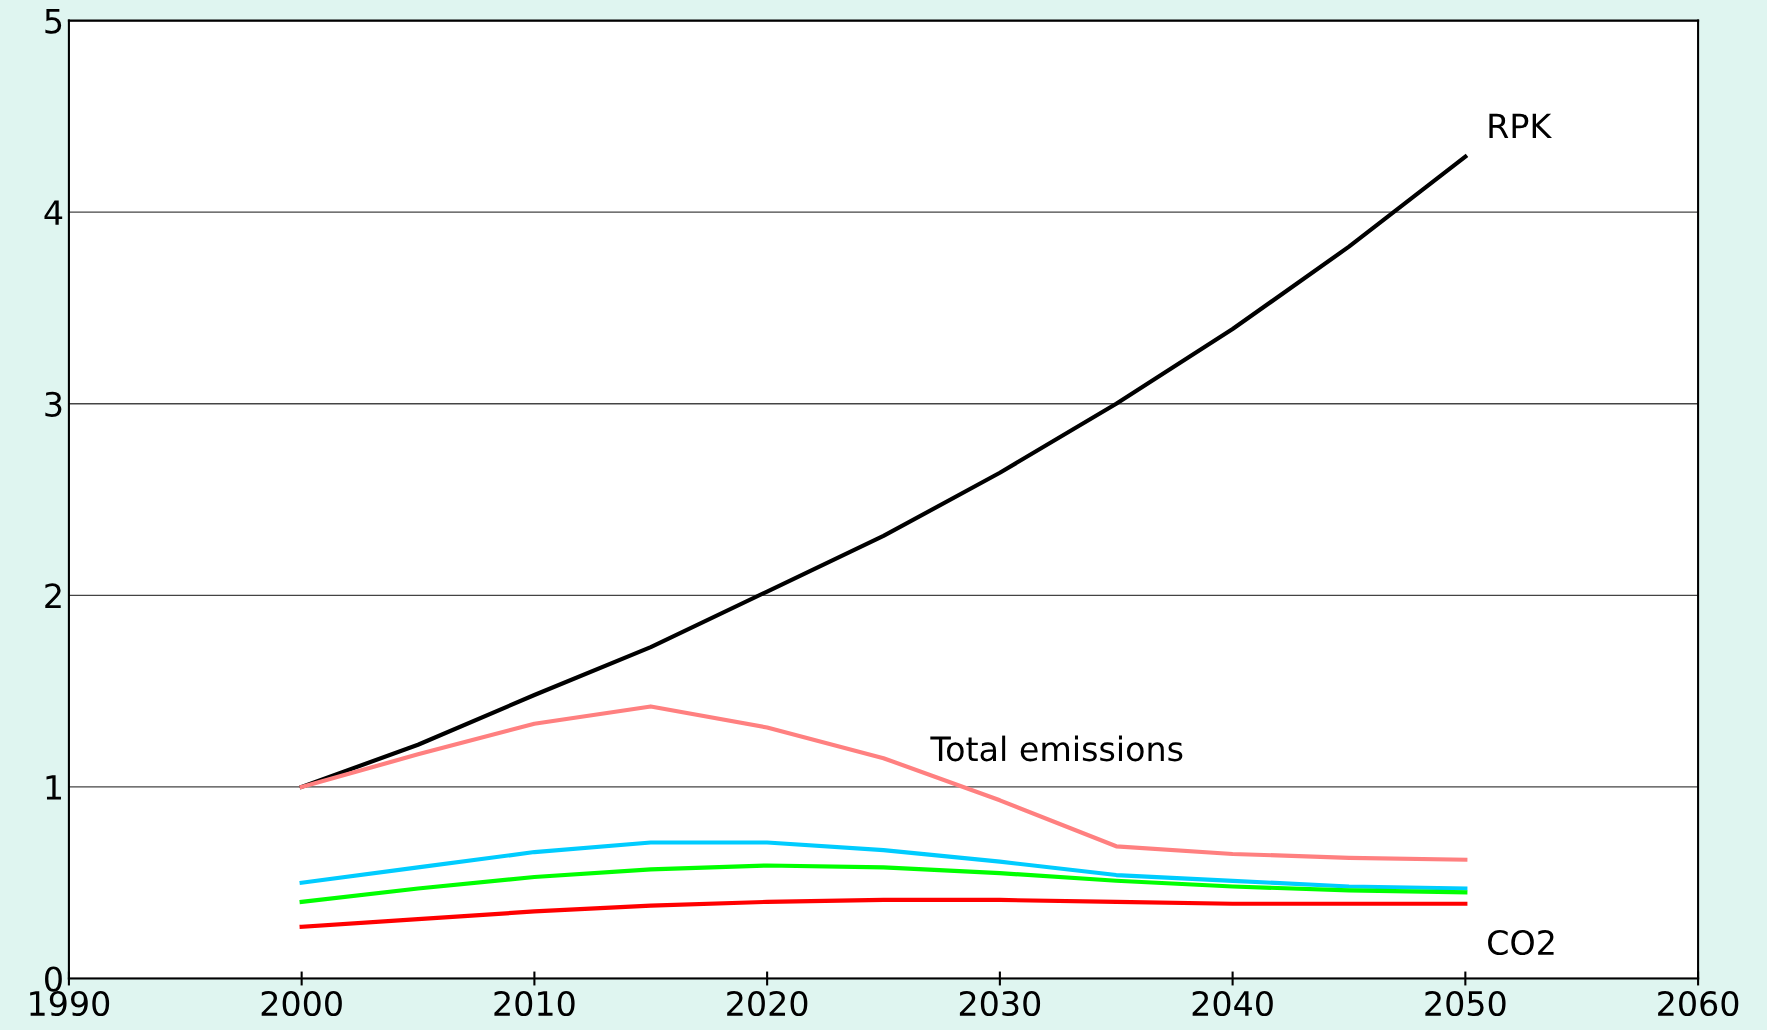 This screenshot has width=1767, height=1030. I want to click on y-tick-label: 2, so click(53, 595).